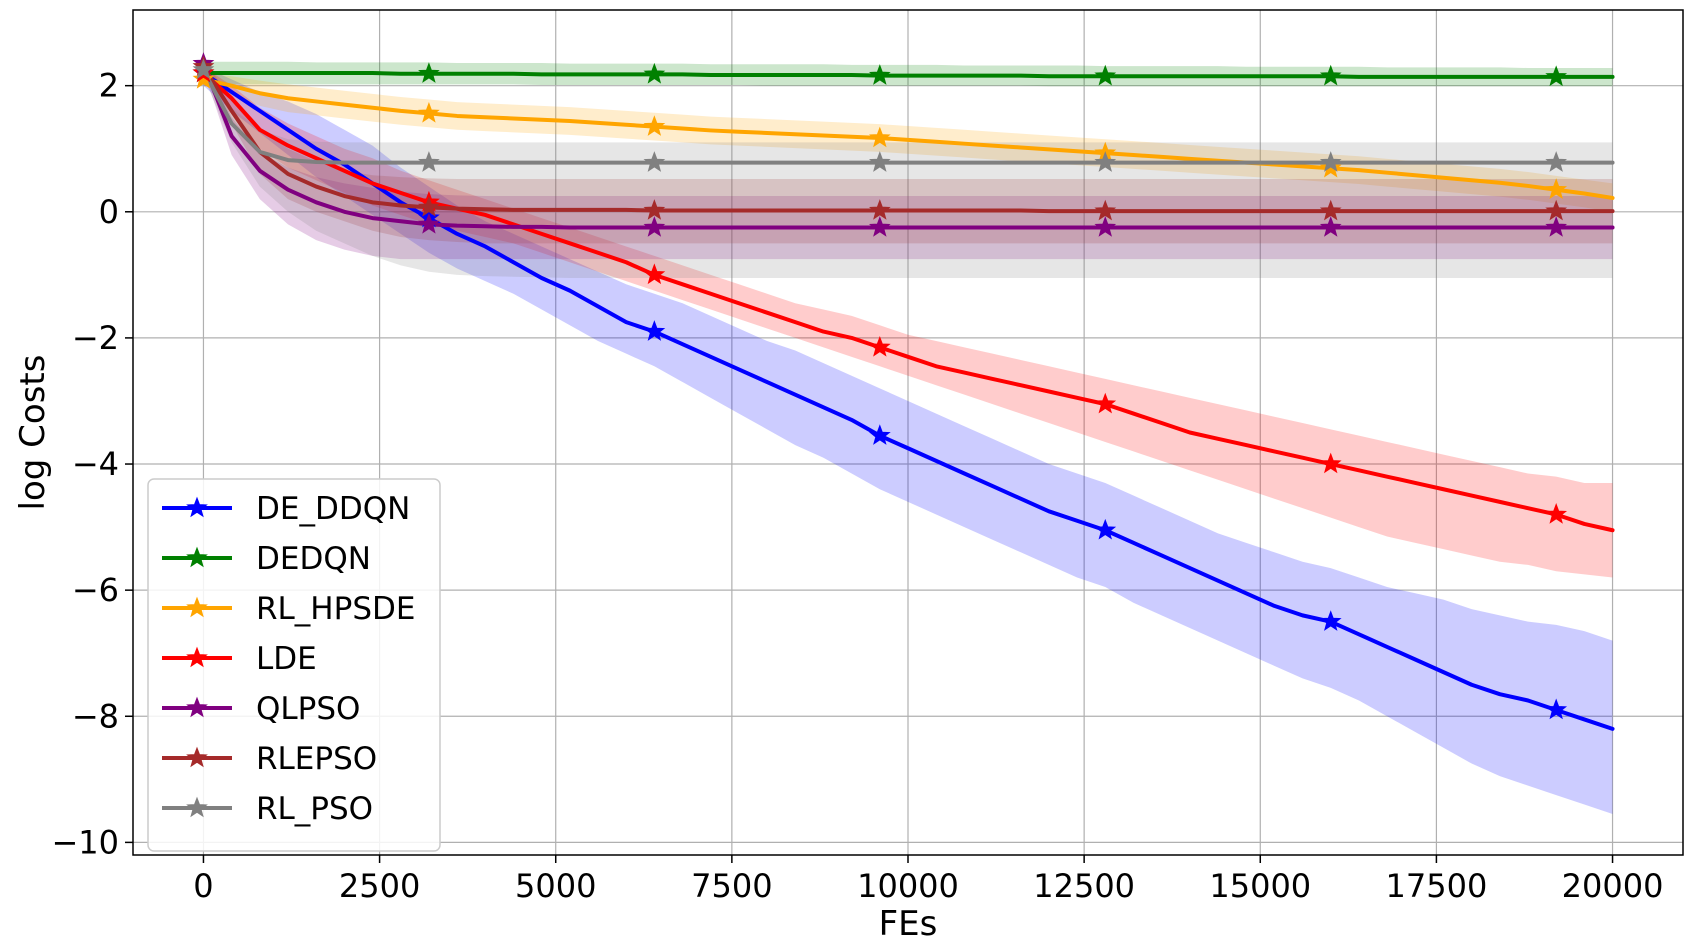 The height and width of the screenshot is (950, 1692). Describe the element at coordinates (286, 659) in the screenshot. I see `legend-label-lde: LDE` at that location.